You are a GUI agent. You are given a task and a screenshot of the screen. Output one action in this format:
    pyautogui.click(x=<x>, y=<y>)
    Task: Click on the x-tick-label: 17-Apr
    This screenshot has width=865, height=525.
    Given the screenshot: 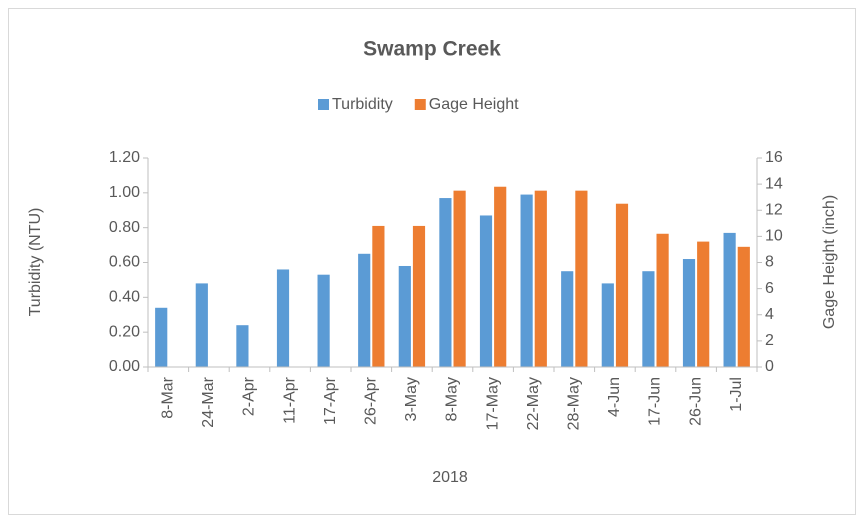 What is the action you would take?
    pyautogui.click(x=330, y=400)
    